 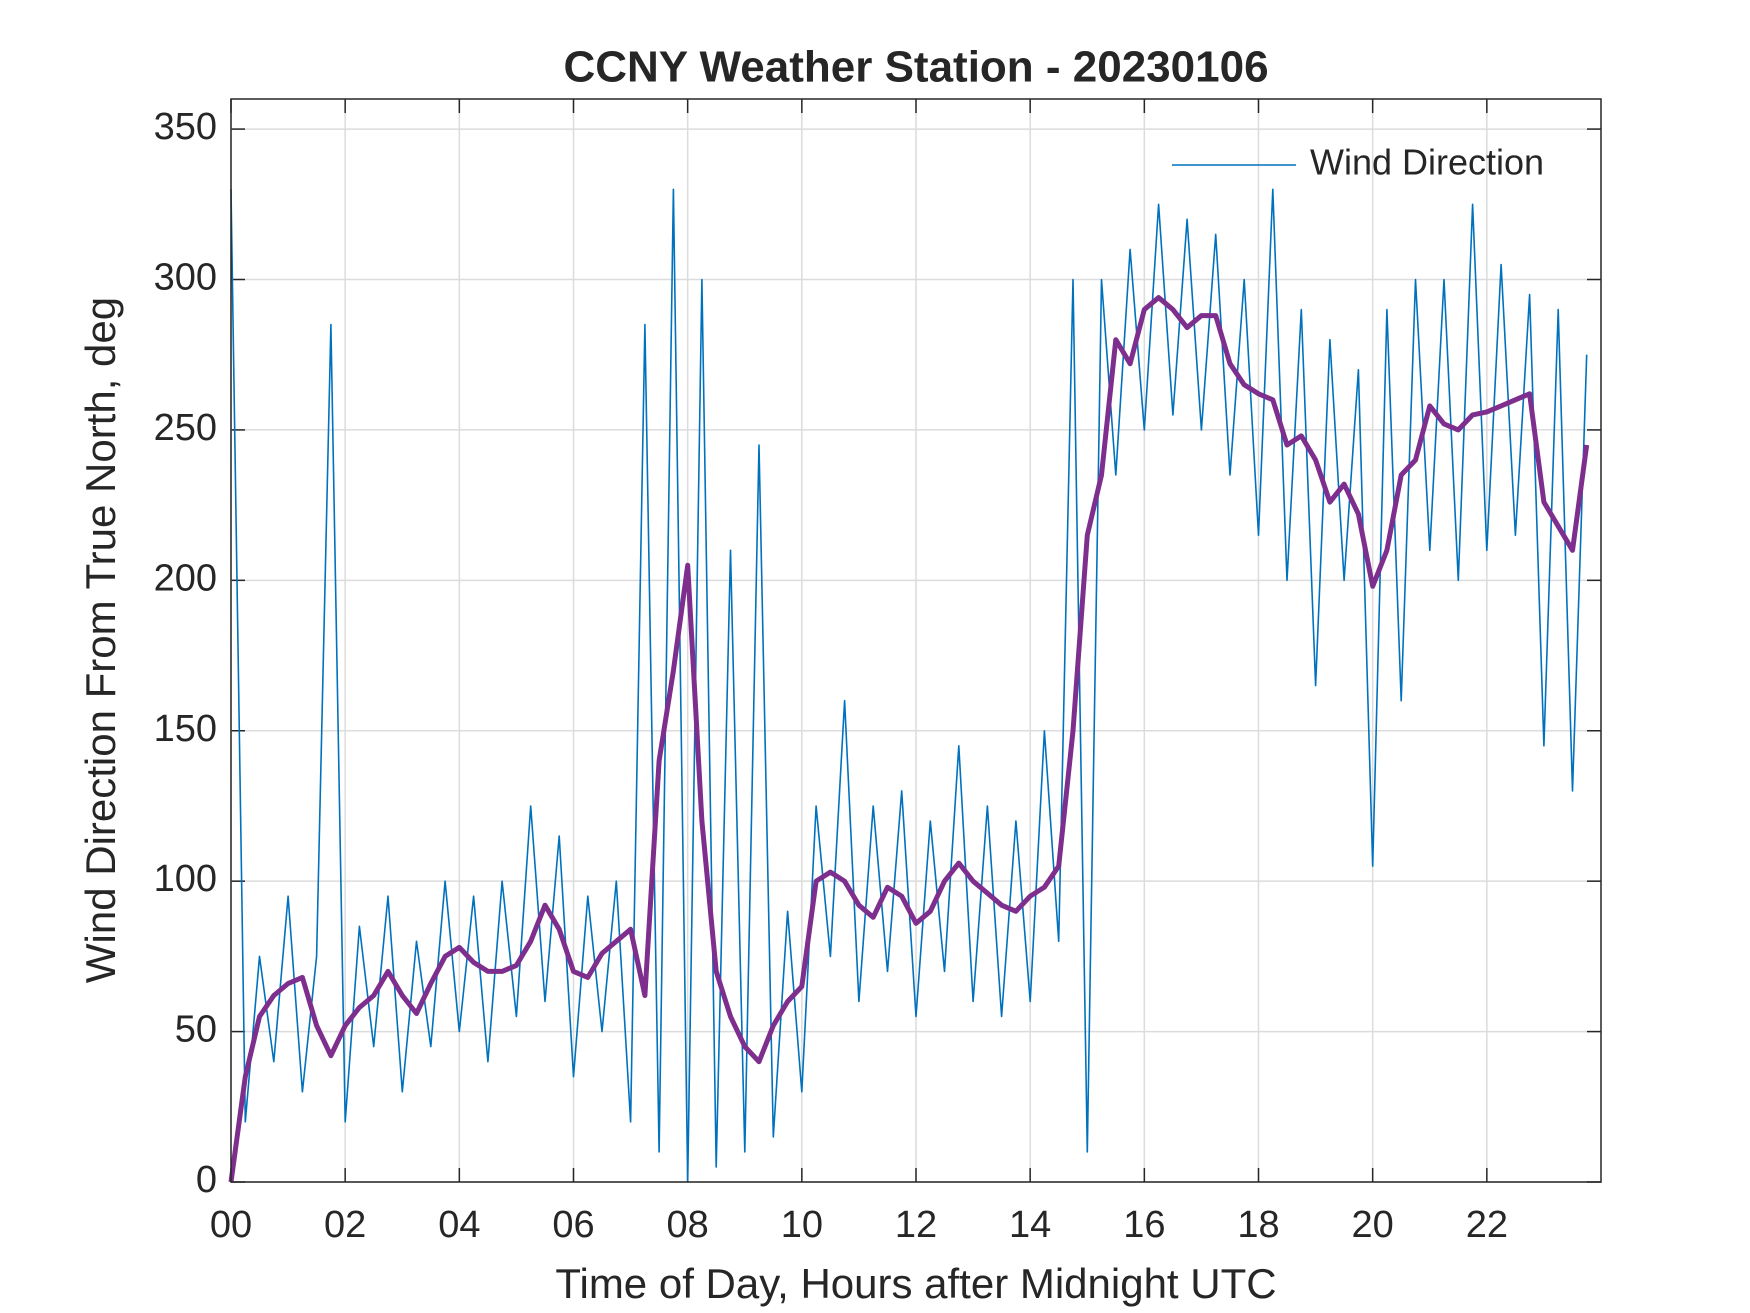 What do you see at coordinates (100, 640) in the screenshot?
I see `y-axis-label: Wind Direction From True North, deg` at bounding box center [100, 640].